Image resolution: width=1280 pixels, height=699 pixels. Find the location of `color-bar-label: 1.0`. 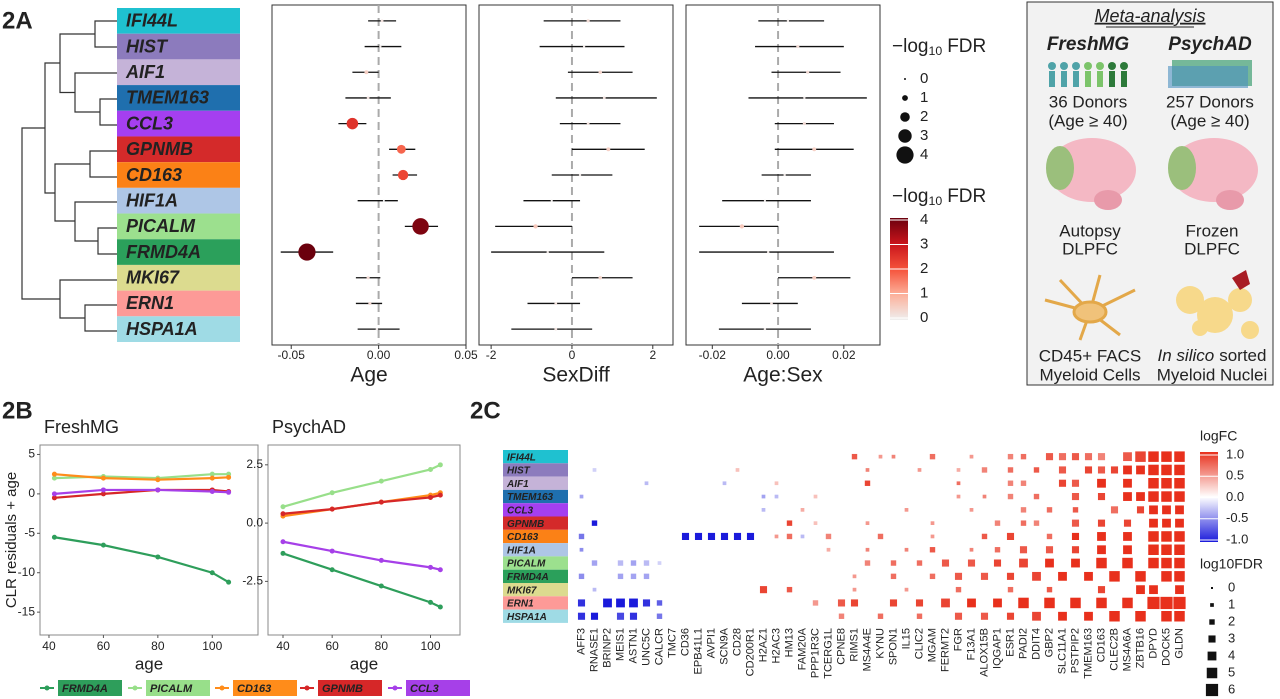

color-bar-label: 1.0 is located at coordinates (1235, 453).